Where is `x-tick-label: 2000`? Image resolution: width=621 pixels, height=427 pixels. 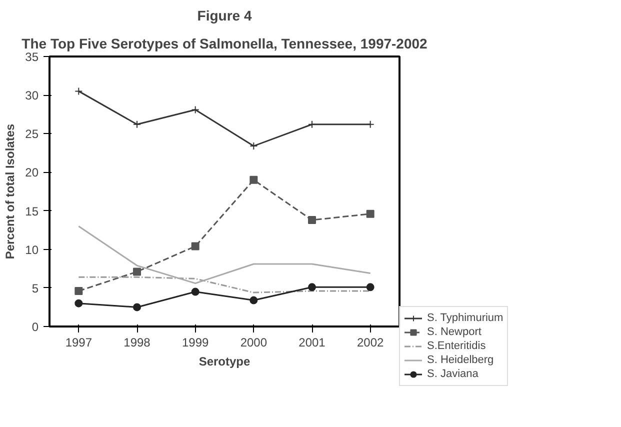
x-tick-label: 2000 is located at coordinates (254, 343).